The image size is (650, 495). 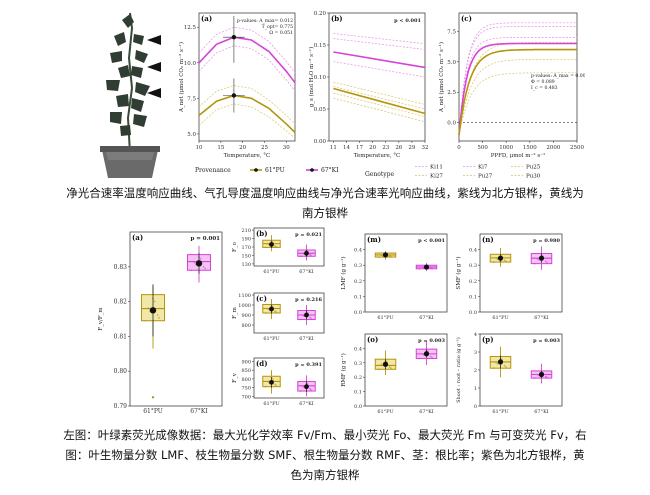 I want to click on p-value-annotation: p = 0.216, so click(x=308, y=300).